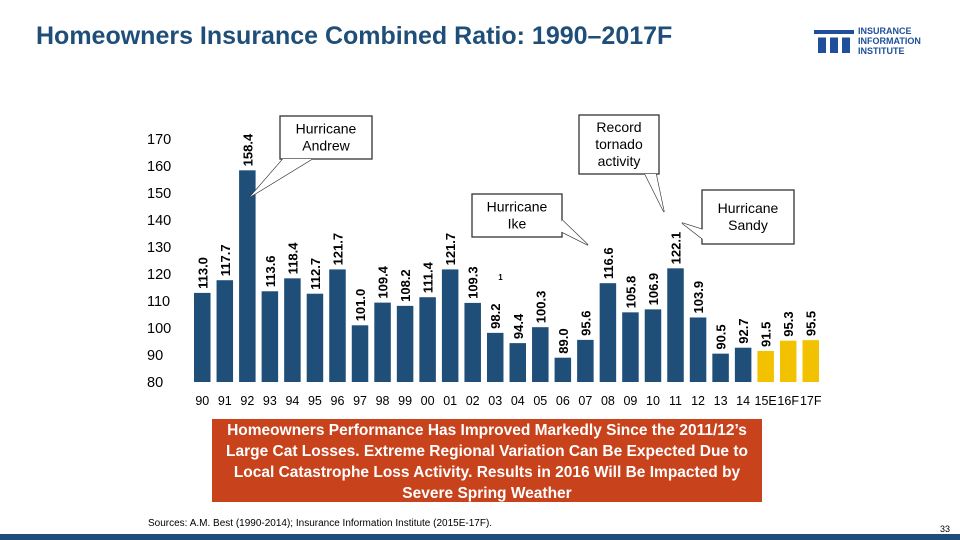 Image resolution: width=960 pixels, height=540 pixels. I want to click on callout-line: tornado, so click(619, 144).